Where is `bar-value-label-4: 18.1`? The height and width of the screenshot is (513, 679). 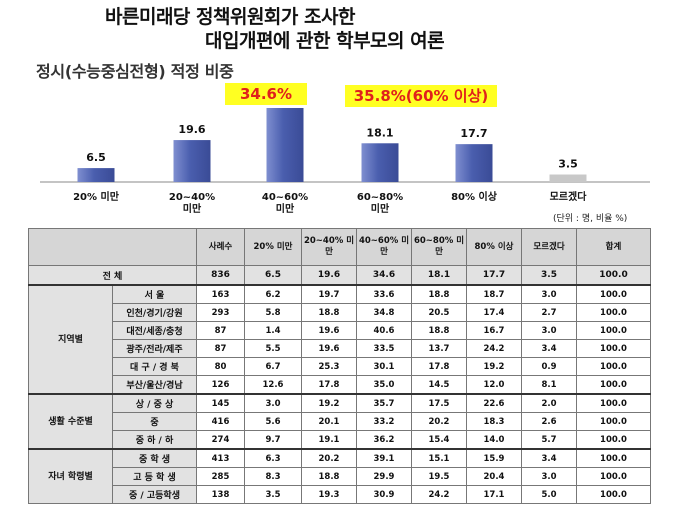
bar-value-label-4: 18.1 is located at coordinates (379, 132).